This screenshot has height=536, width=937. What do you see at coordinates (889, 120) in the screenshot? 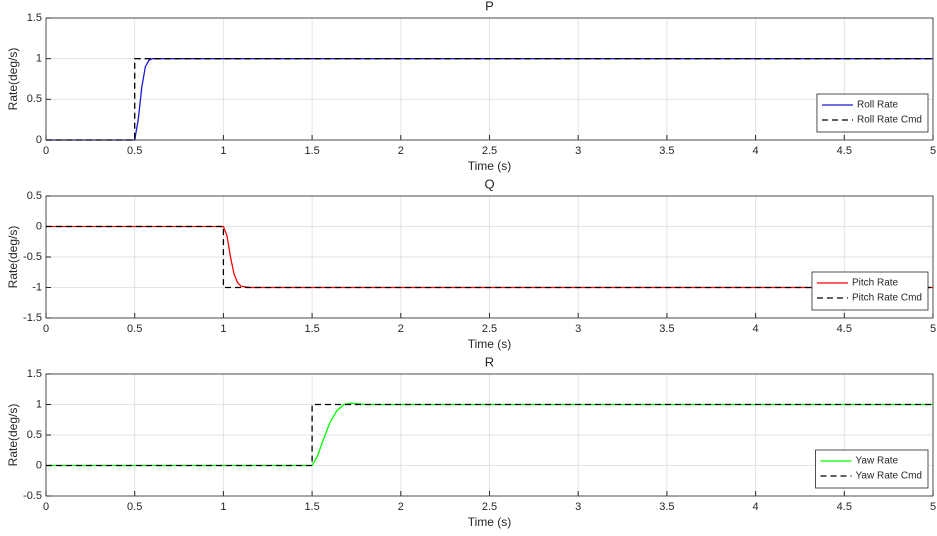
I see `legend-label: Roll Rate Cmd` at bounding box center [889, 120].